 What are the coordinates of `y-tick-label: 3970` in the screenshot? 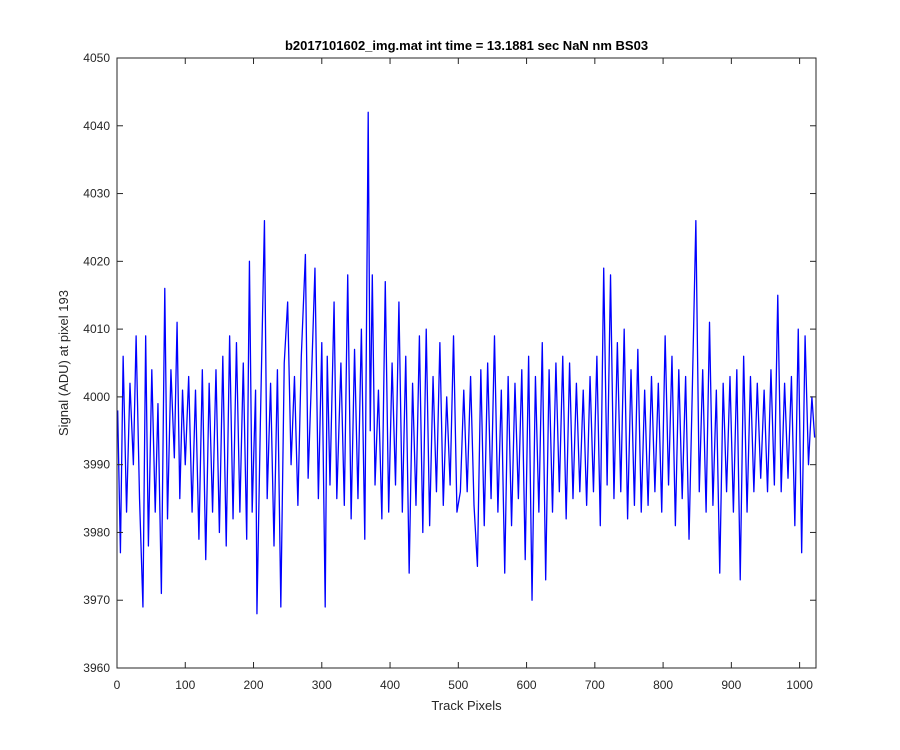 It's located at (96, 600).